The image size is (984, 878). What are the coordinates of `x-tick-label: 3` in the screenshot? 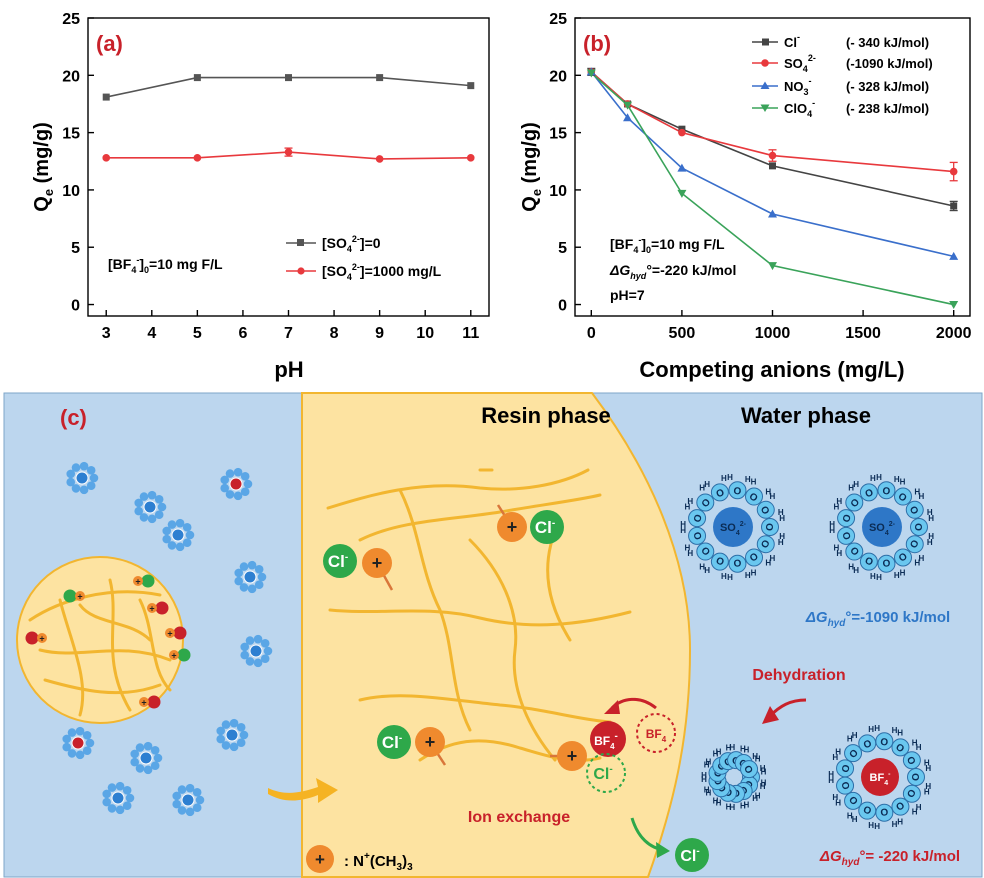 It's located at (106, 333).